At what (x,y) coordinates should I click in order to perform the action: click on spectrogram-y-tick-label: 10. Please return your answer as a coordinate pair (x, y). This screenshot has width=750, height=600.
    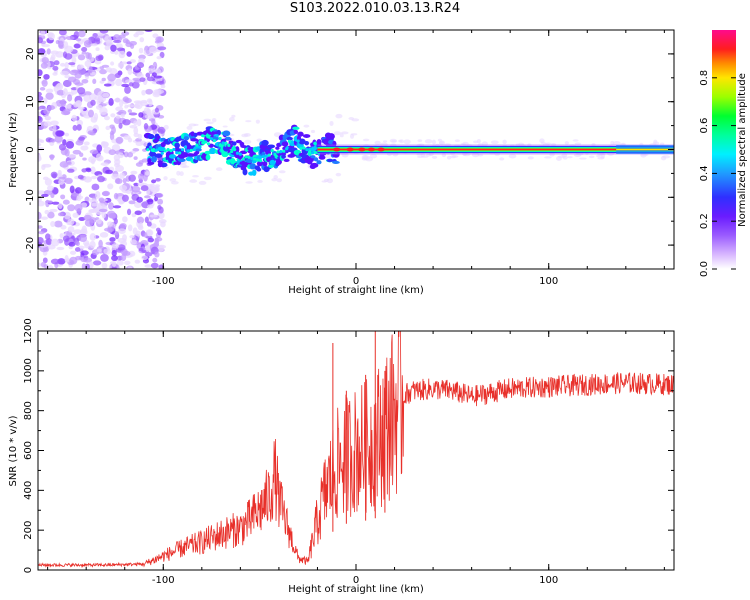
    Looking at the image, I should click on (30, 101).